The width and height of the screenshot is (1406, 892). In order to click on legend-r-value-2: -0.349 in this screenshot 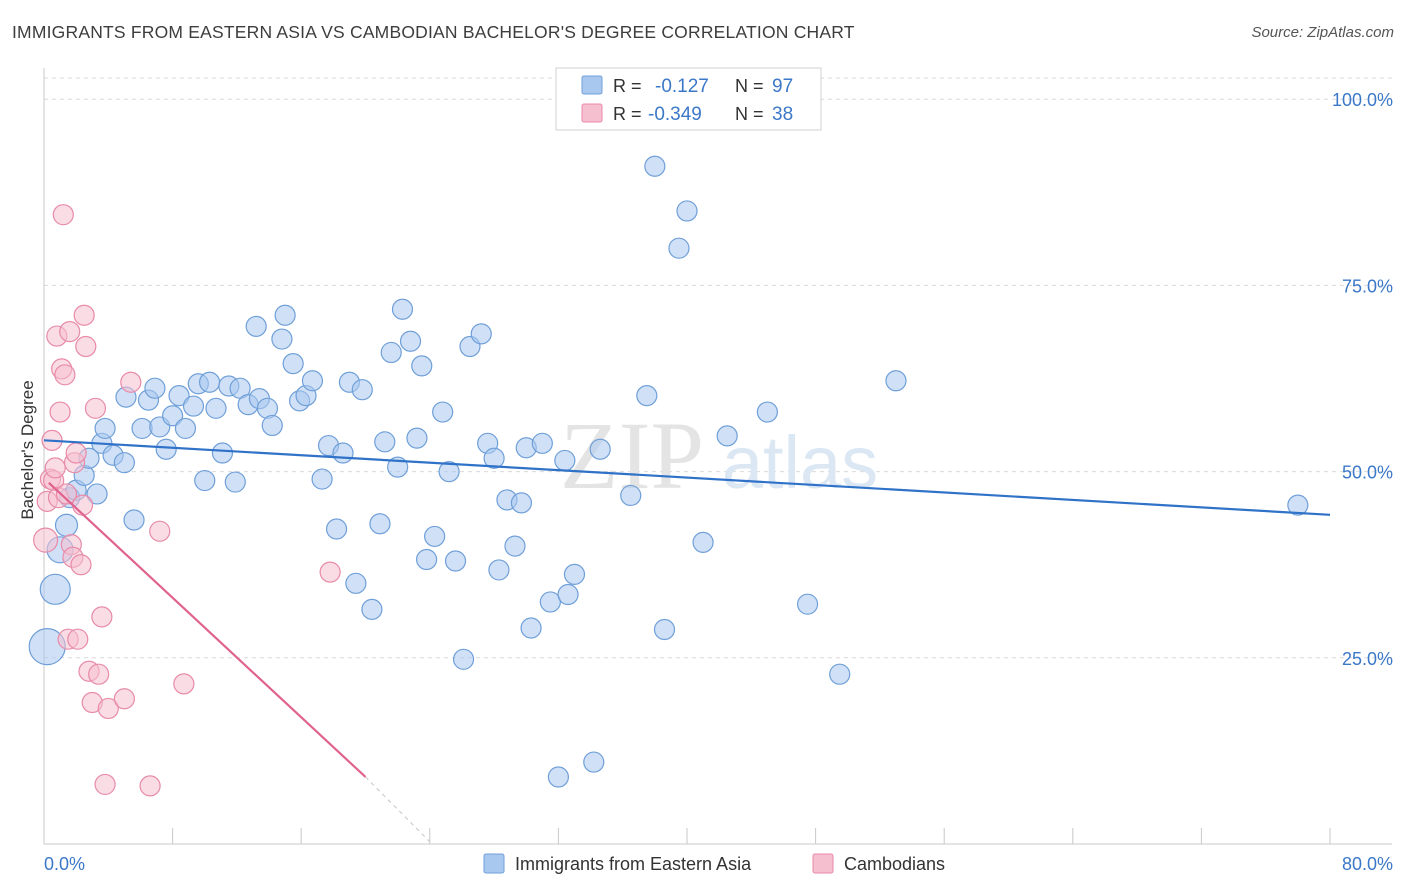, I will do `click(675, 114)`.